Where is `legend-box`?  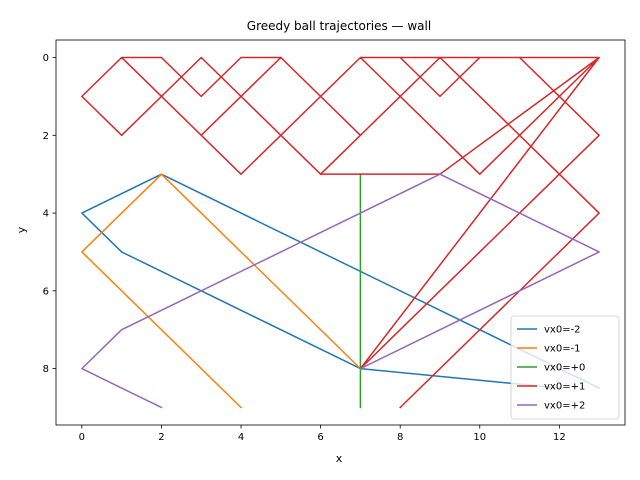
legend-box is located at coordinates (565, 367).